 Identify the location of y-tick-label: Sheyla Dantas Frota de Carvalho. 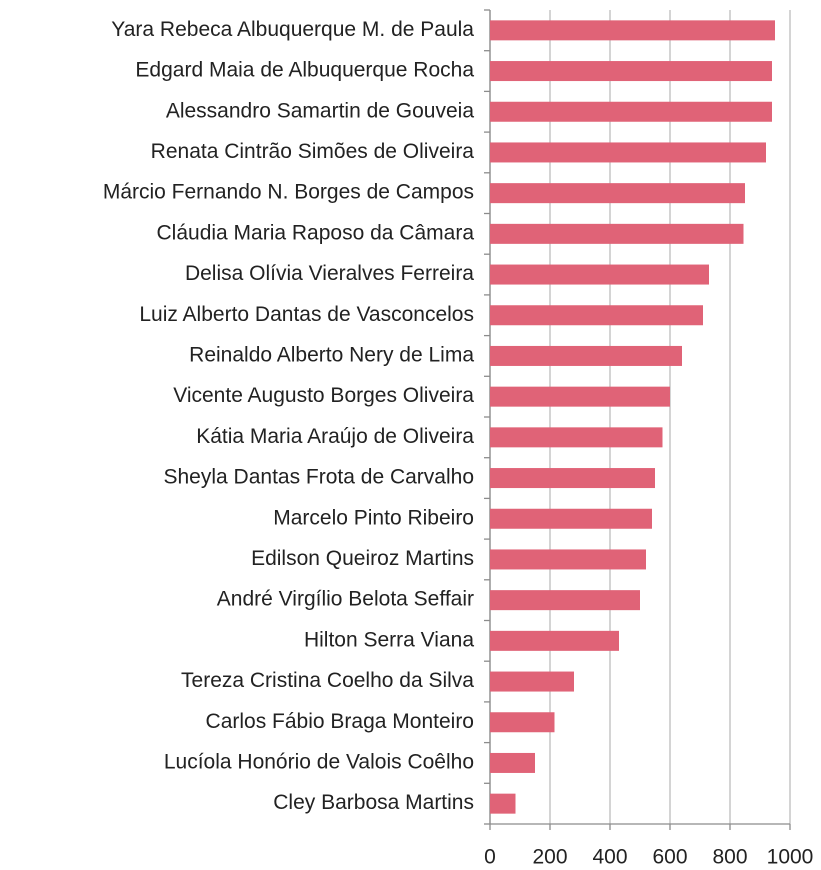
(319, 477).